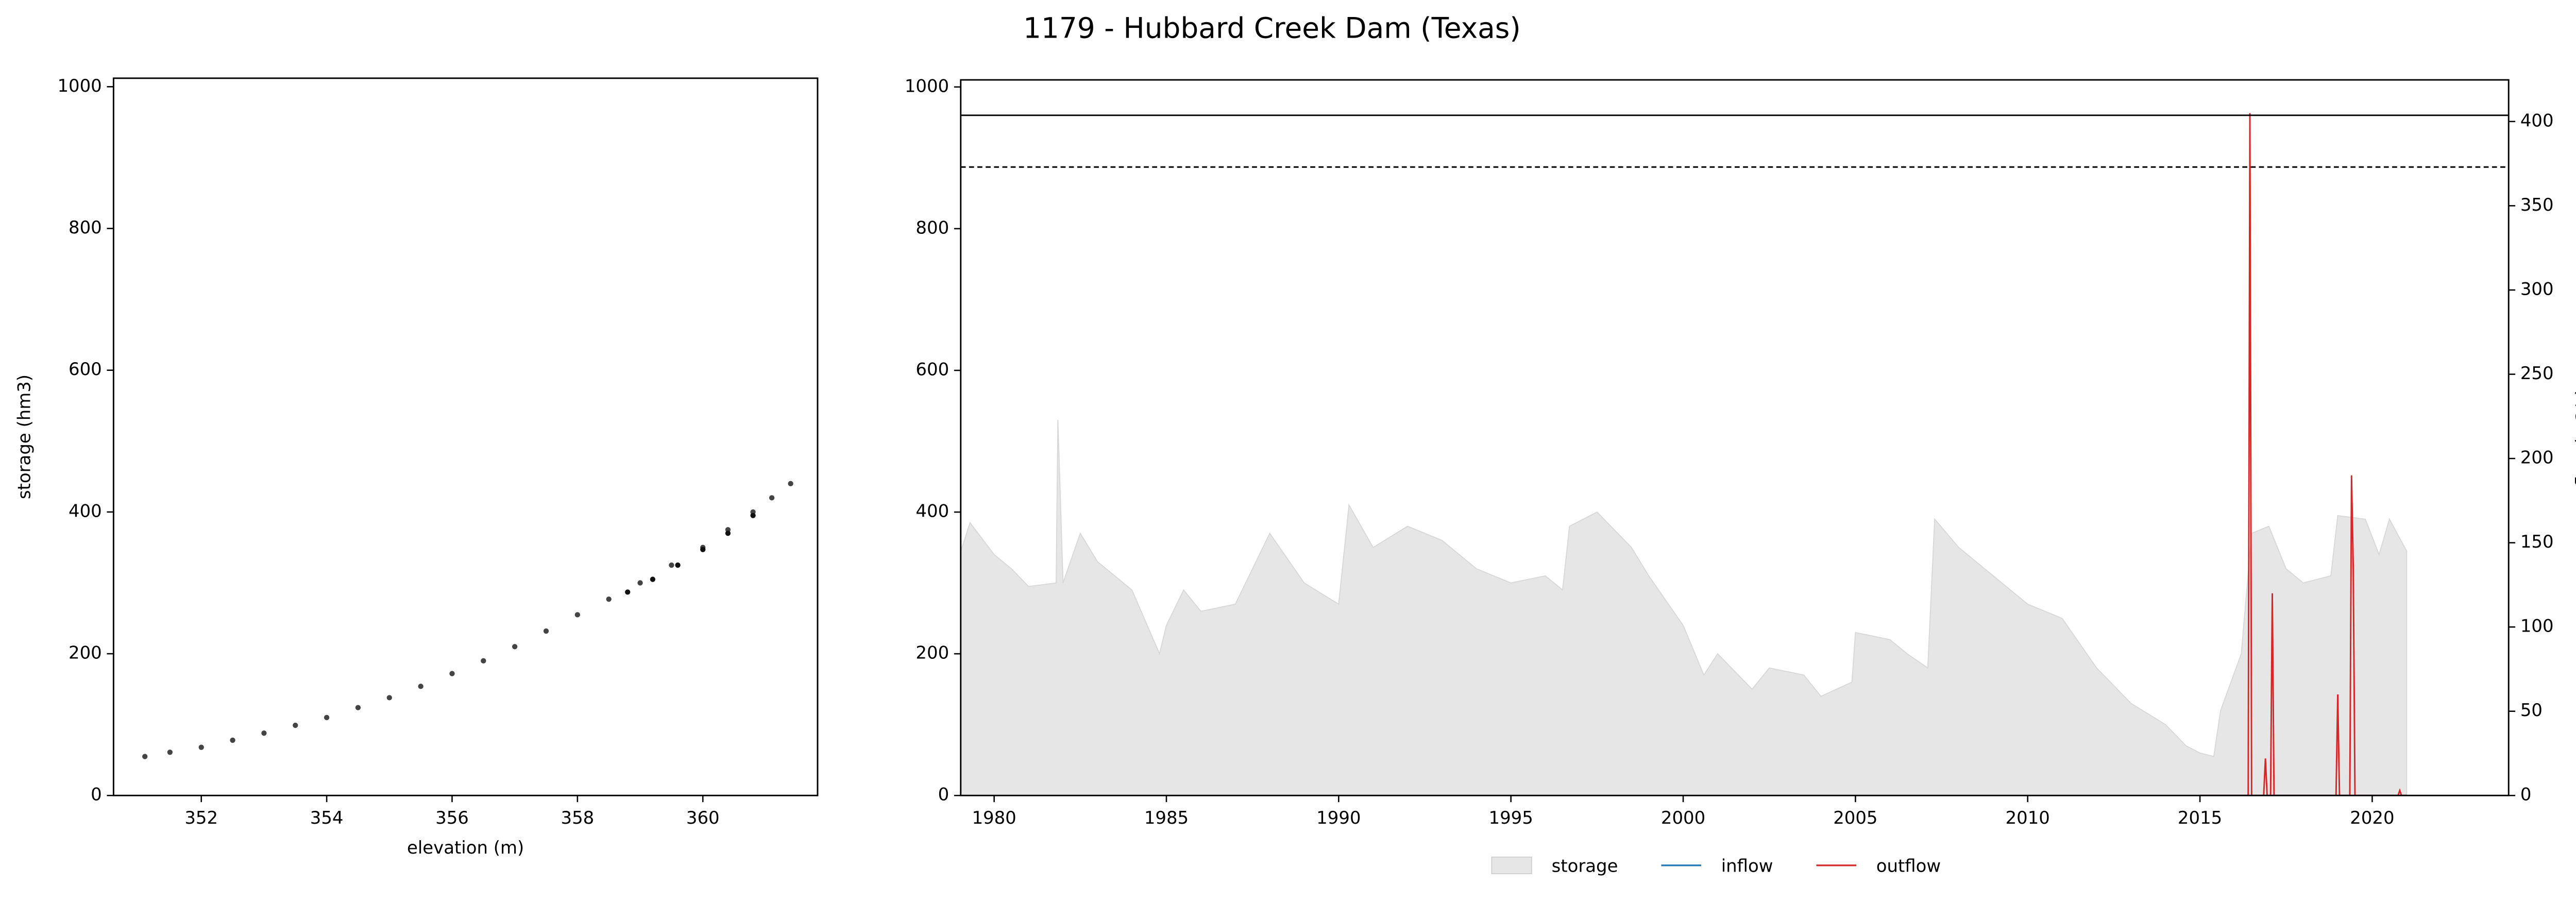 Image resolution: width=2576 pixels, height=902 pixels. I want to click on x-tick-label: 2020, so click(2372, 818).